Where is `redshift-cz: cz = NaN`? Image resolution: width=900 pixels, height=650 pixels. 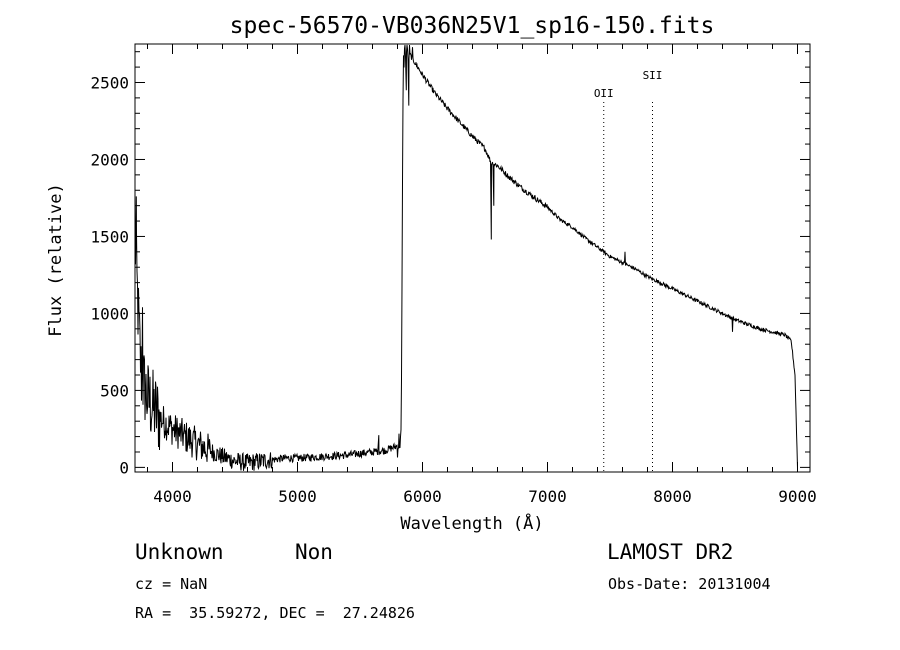 redshift-cz: cz = NaN is located at coordinates (171, 584).